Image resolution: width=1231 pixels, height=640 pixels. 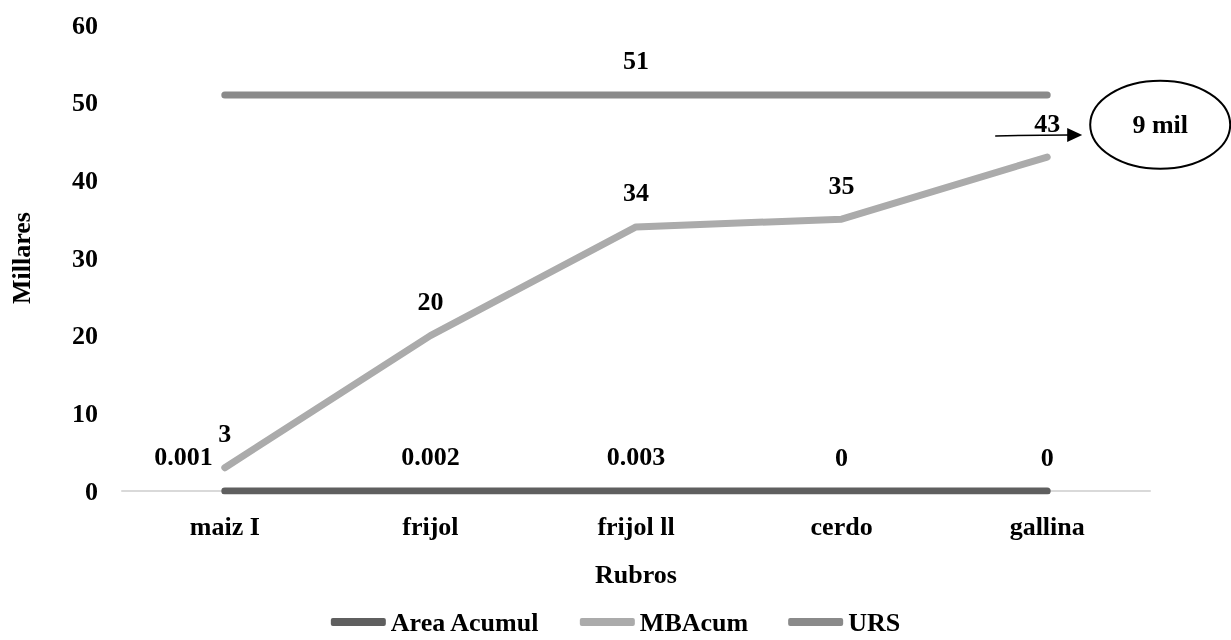 What do you see at coordinates (430, 526) in the screenshot?
I see `x-tick-label: frijol` at bounding box center [430, 526].